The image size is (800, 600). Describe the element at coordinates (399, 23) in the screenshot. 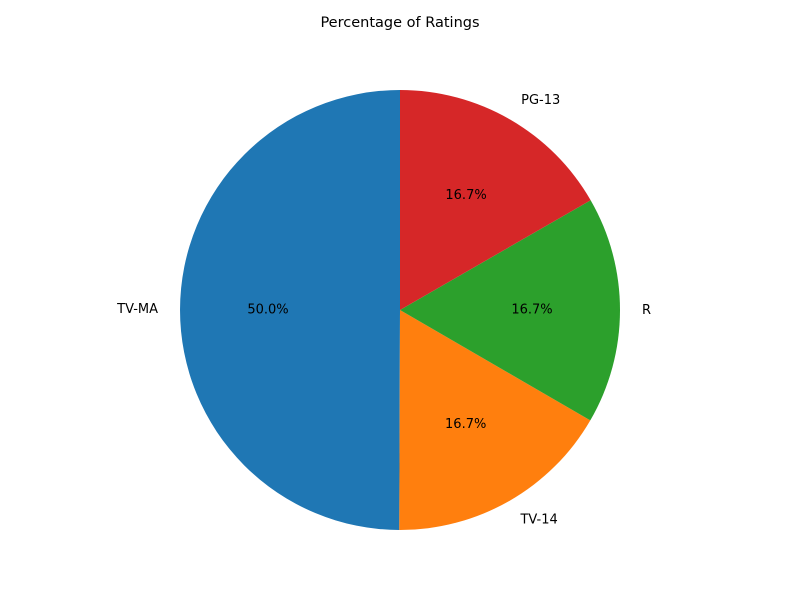

I see `chart-title: Percentage of Ratings` at that location.